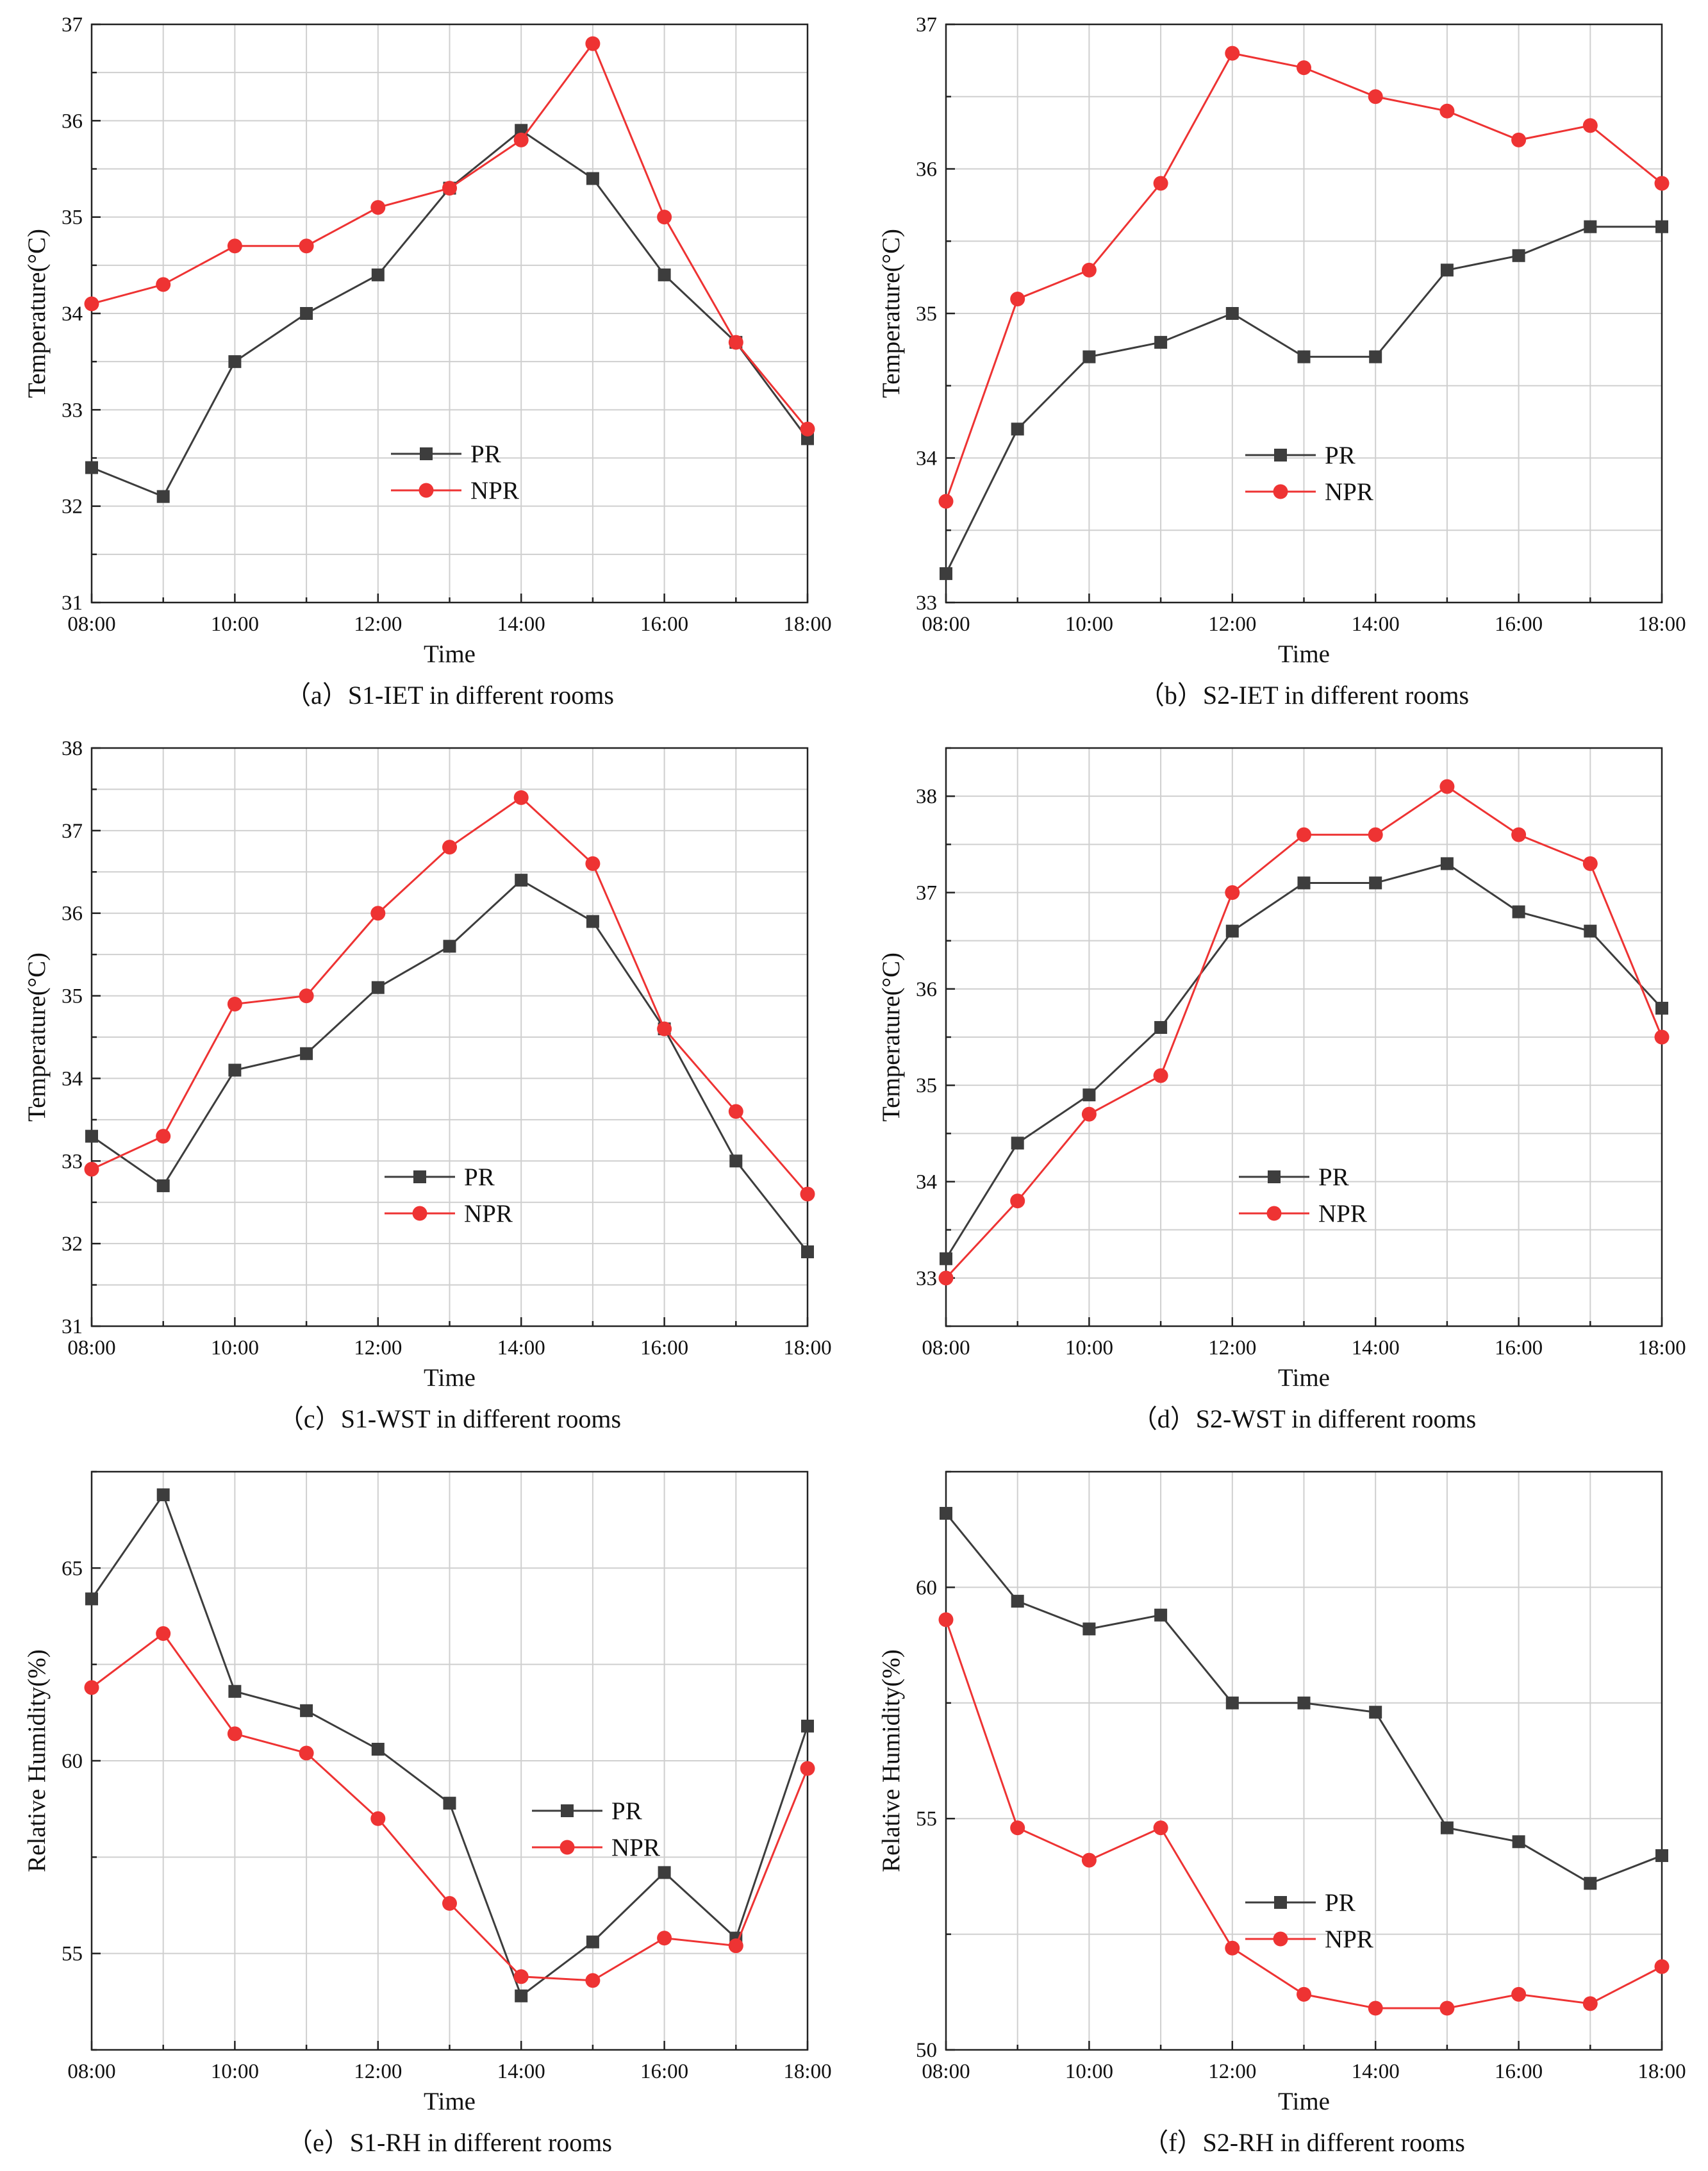 The image size is (1708, 2171). What do you see at coordinates (926, 1587) in the screenshot?
I see `chart-f-ytick-label: 60` at bounding box center [926, 1587].